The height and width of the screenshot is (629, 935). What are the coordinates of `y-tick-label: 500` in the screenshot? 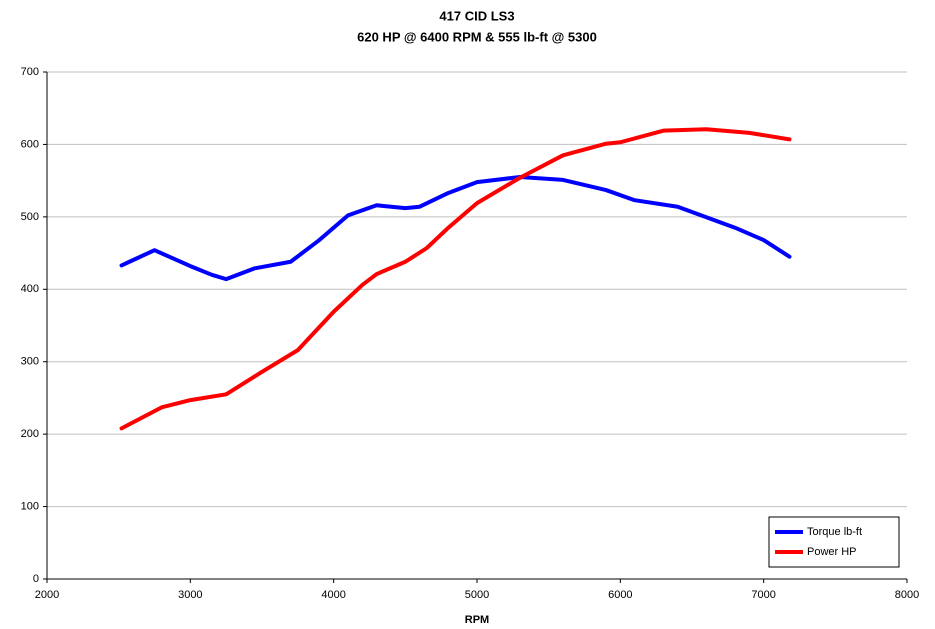 It's located at (30, 217).